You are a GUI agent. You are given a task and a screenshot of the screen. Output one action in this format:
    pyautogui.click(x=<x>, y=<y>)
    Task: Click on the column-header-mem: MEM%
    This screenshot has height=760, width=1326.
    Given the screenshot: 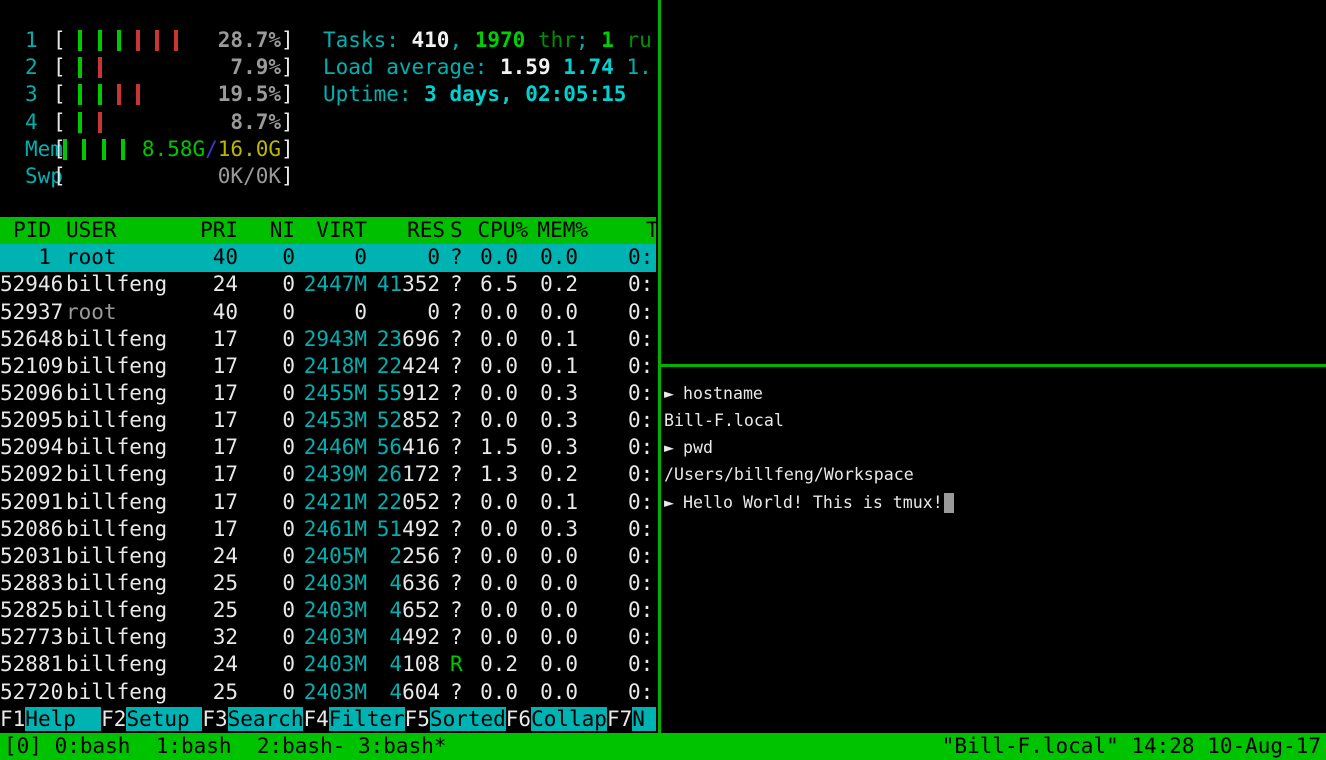 What is the action you would take?
    pyautogui.click(x=562, y=230)
    